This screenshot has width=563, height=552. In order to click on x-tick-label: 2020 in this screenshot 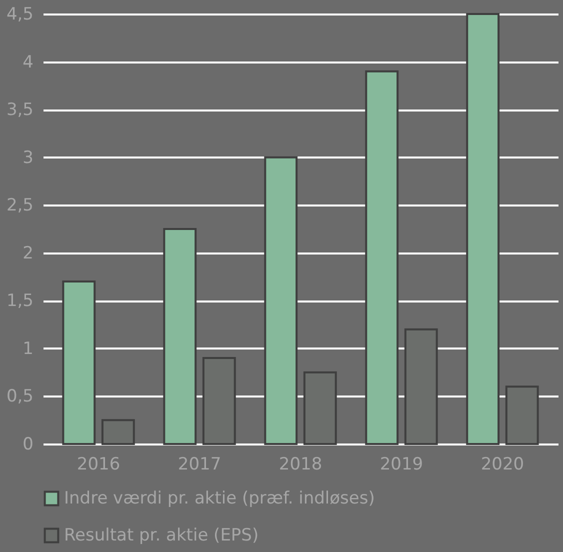, I will do `click(502, 464)`.